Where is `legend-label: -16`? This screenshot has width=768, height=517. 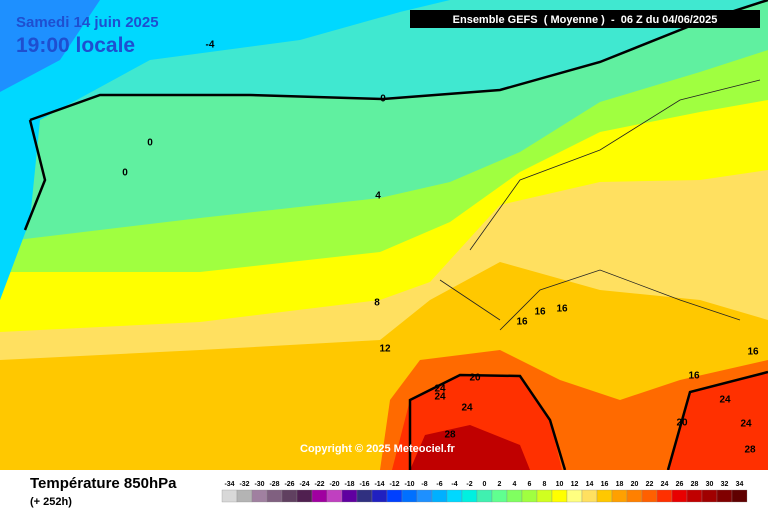 legend-label: -16 is located at coordinates (364, 484).